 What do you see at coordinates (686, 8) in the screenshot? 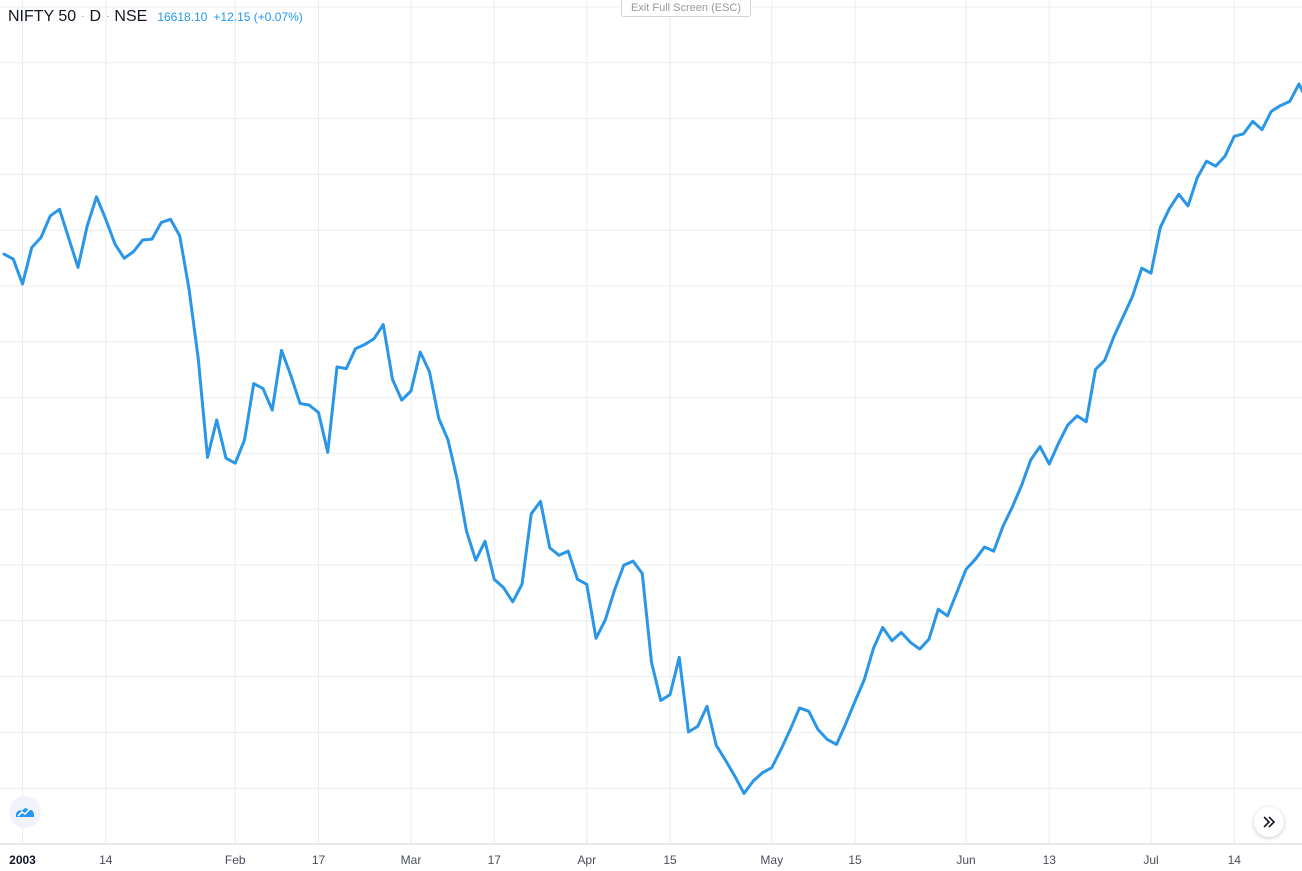
I see `exit-fullscreen-button: Exit Full Screen (ESC)` at bounding box center [686, 8].